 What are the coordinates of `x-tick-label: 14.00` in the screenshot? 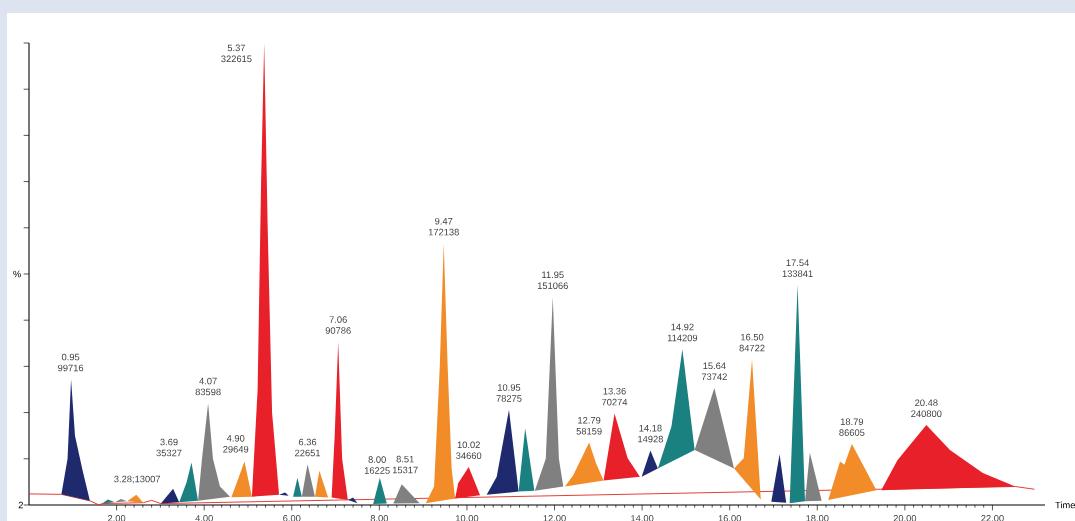 It's located at (642, 518).